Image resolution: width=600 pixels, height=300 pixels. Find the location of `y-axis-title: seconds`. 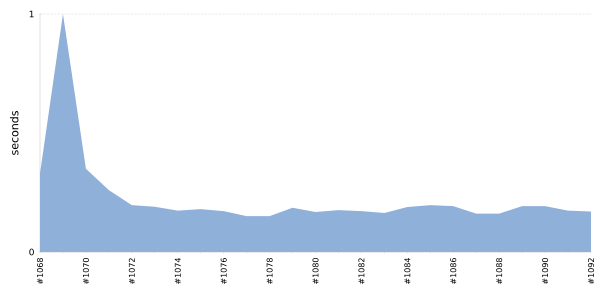

y-axis-title: seconds is located at coordinates (14, 133).